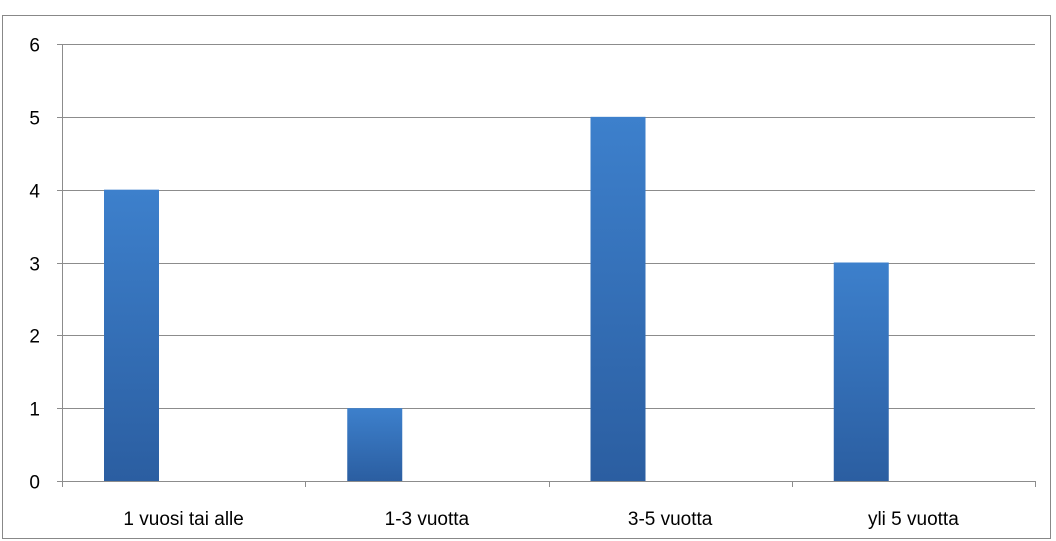  I want to click on y-tick-label: 5, so click(34, 119).